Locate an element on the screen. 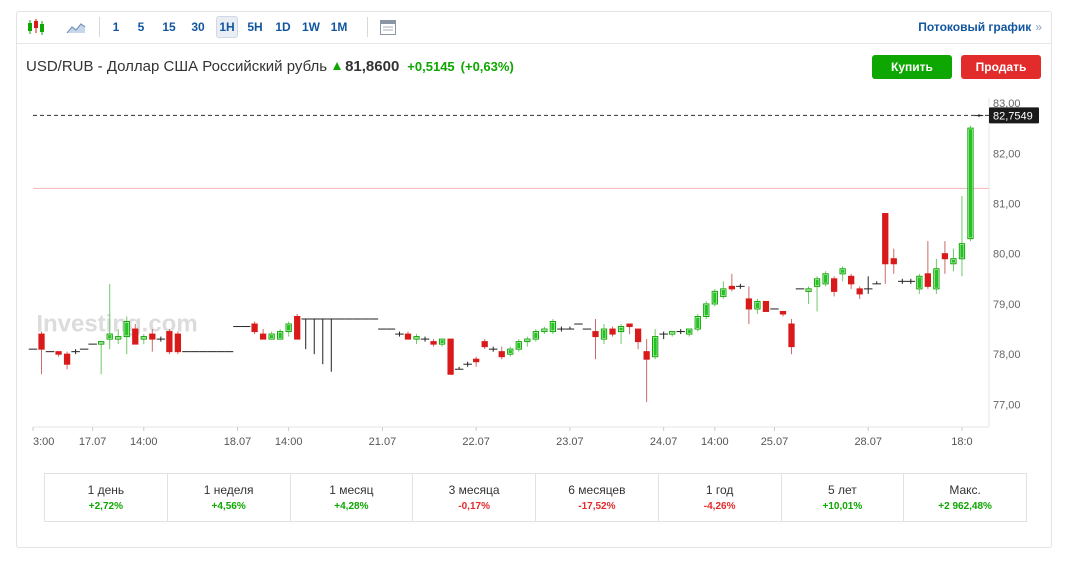  current-price-label-box is located at coordinates (1014, 115).